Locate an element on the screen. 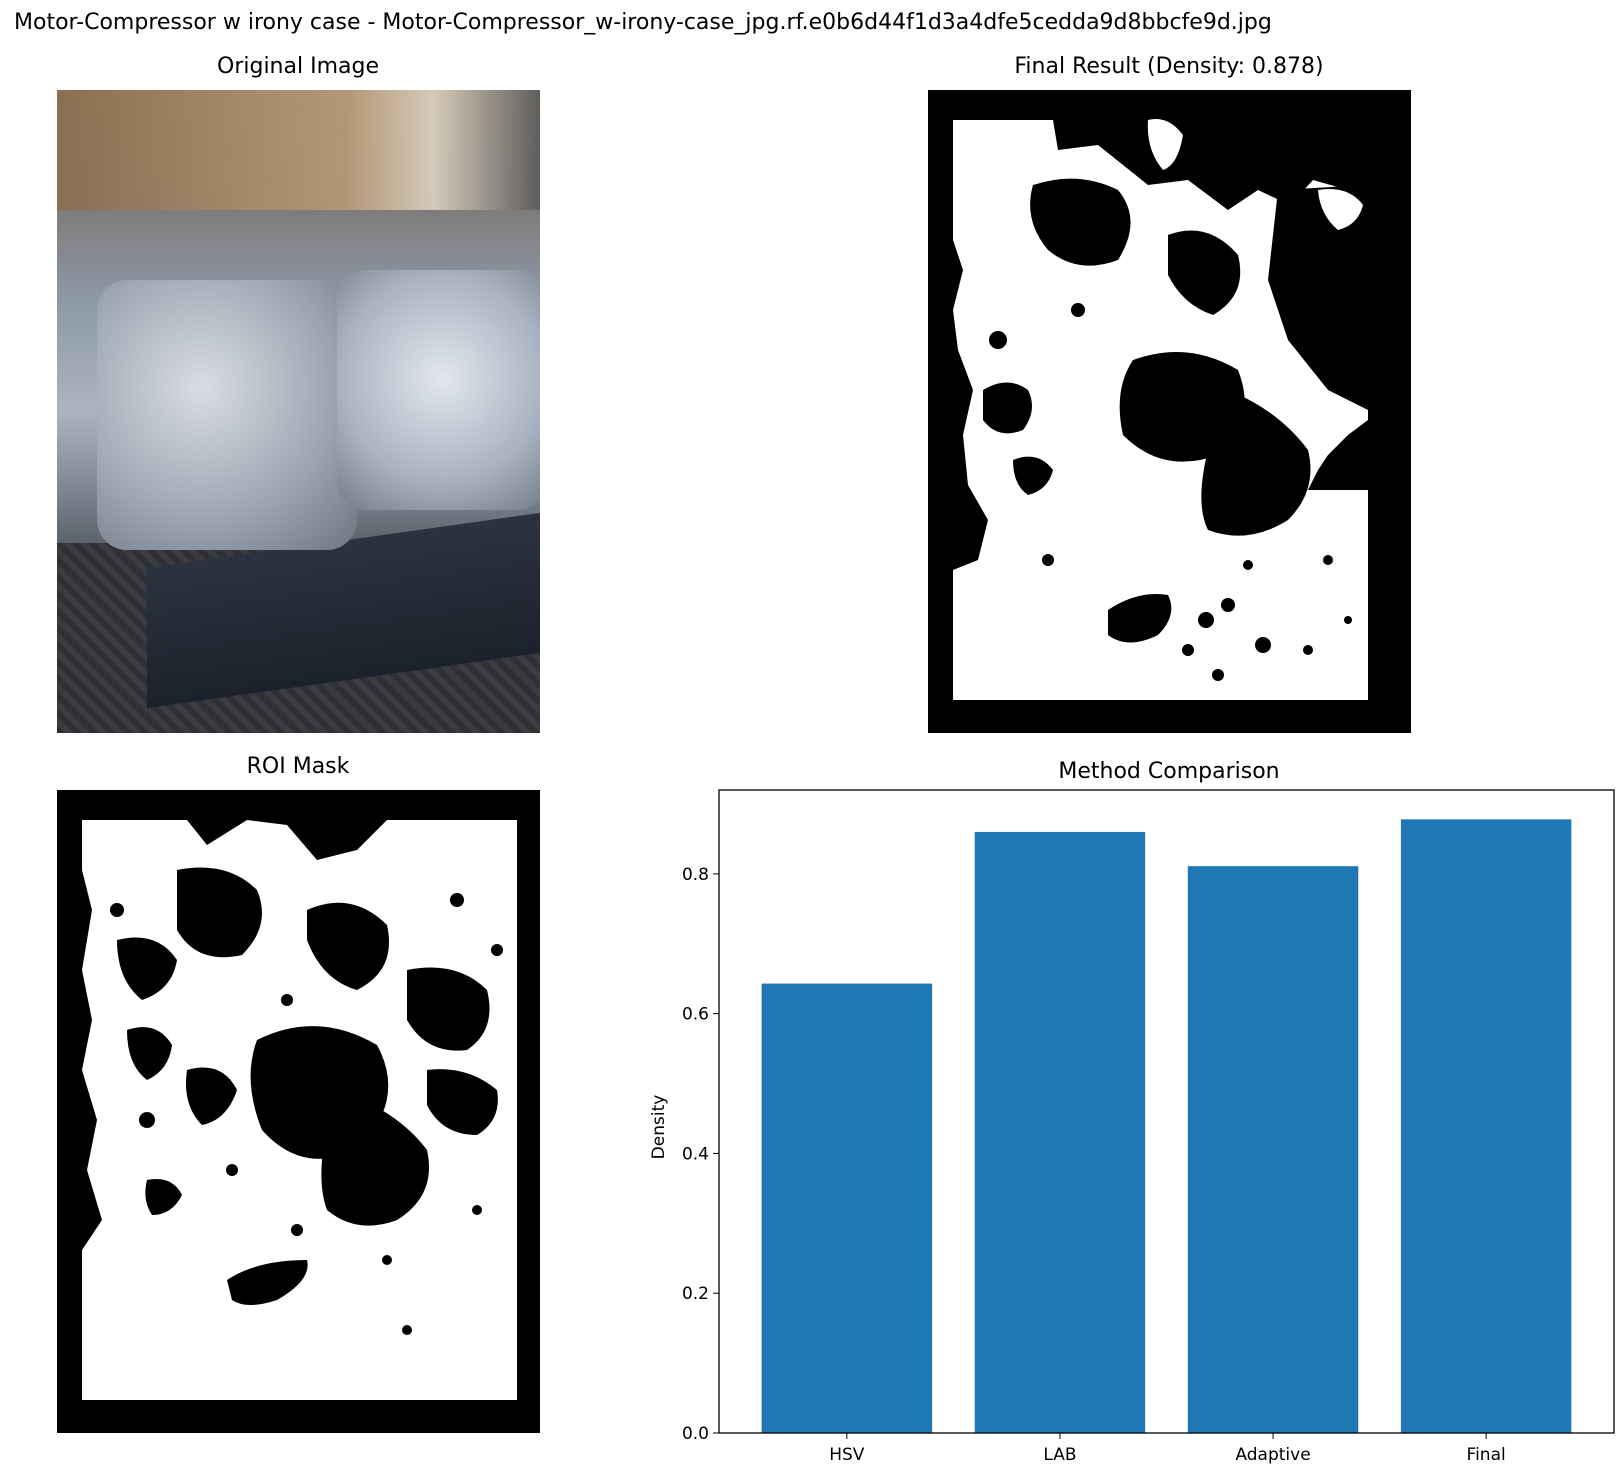  y-axis-label: Density is located at coordinates (659, 1127).